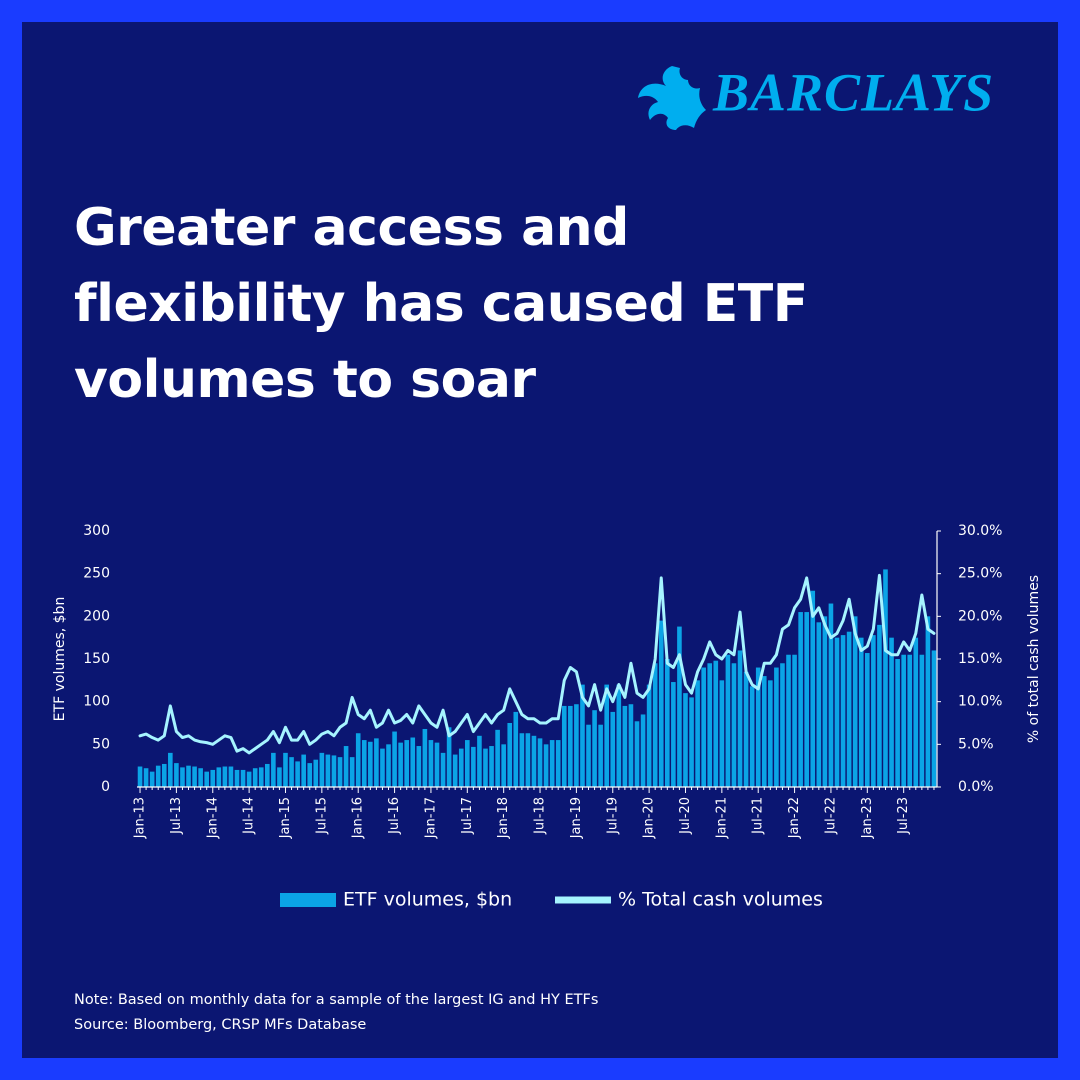 This screenshot has height=1080, width=1080. Describe the element at coordinates (105, 787) in the screenshot. I see `y-tick-label: 0` at that location.